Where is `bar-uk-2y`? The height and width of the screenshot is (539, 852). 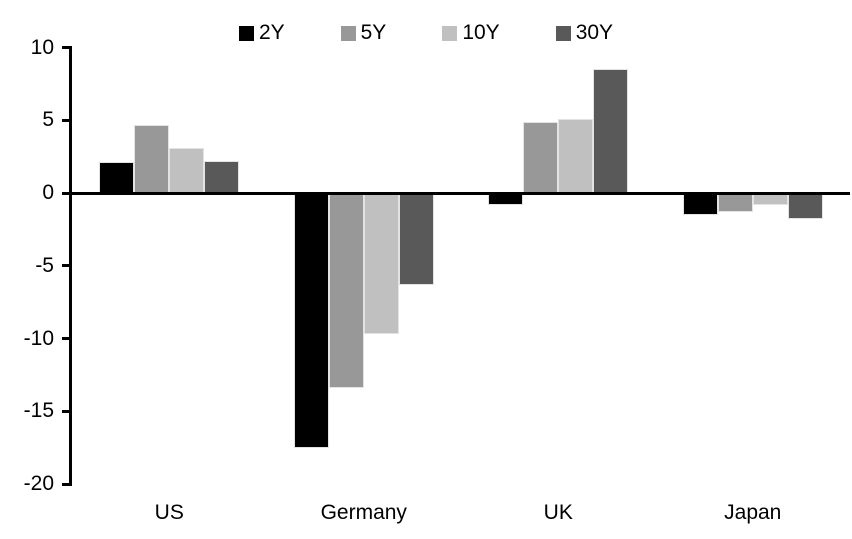
bar-uk-2y is located at coordinates (506, 199).